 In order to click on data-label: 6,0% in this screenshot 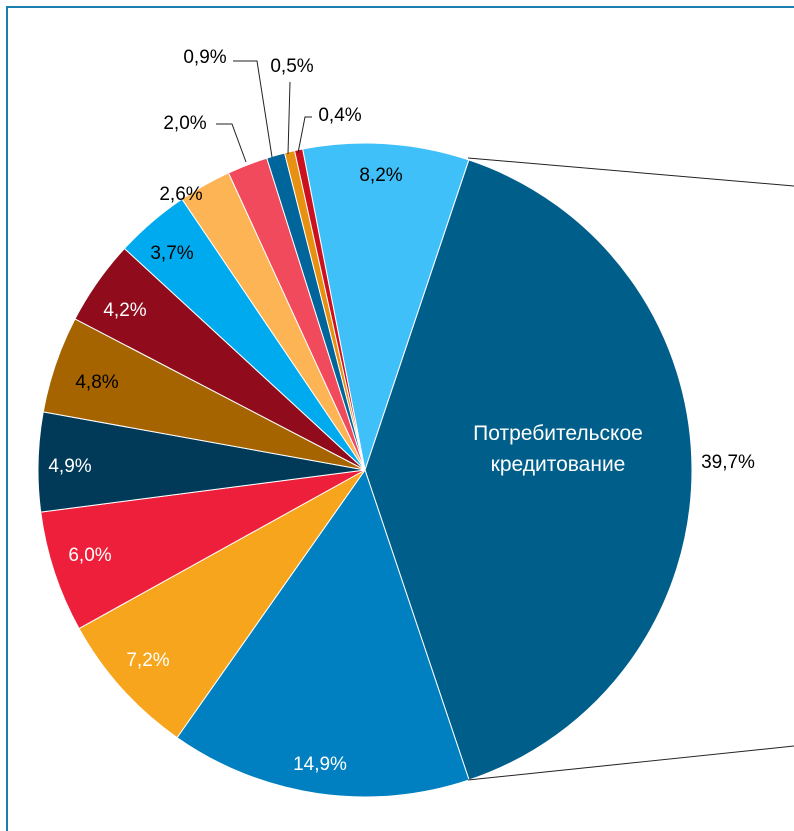, I will do `click(89, 555)`.